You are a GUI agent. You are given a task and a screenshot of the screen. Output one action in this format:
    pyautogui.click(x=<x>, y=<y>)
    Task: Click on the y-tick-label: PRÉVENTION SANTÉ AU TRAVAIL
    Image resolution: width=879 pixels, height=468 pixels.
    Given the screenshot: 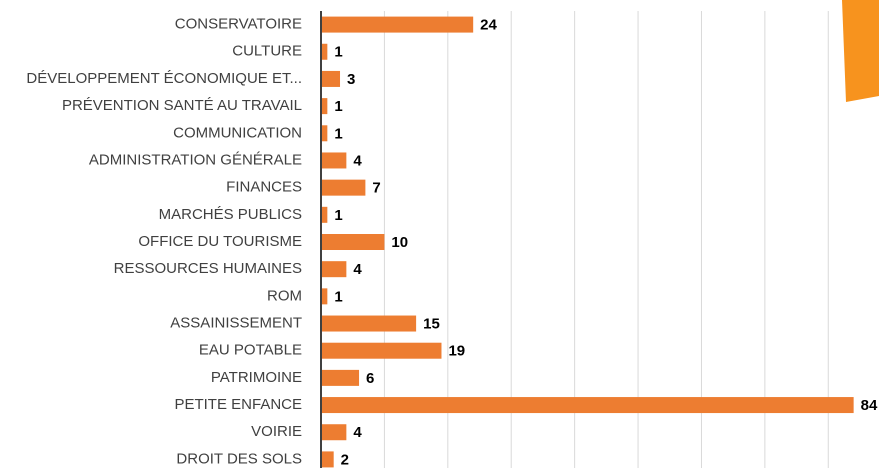 What is the action you would take?
    pyautogui.click(x=182, y=105)
    